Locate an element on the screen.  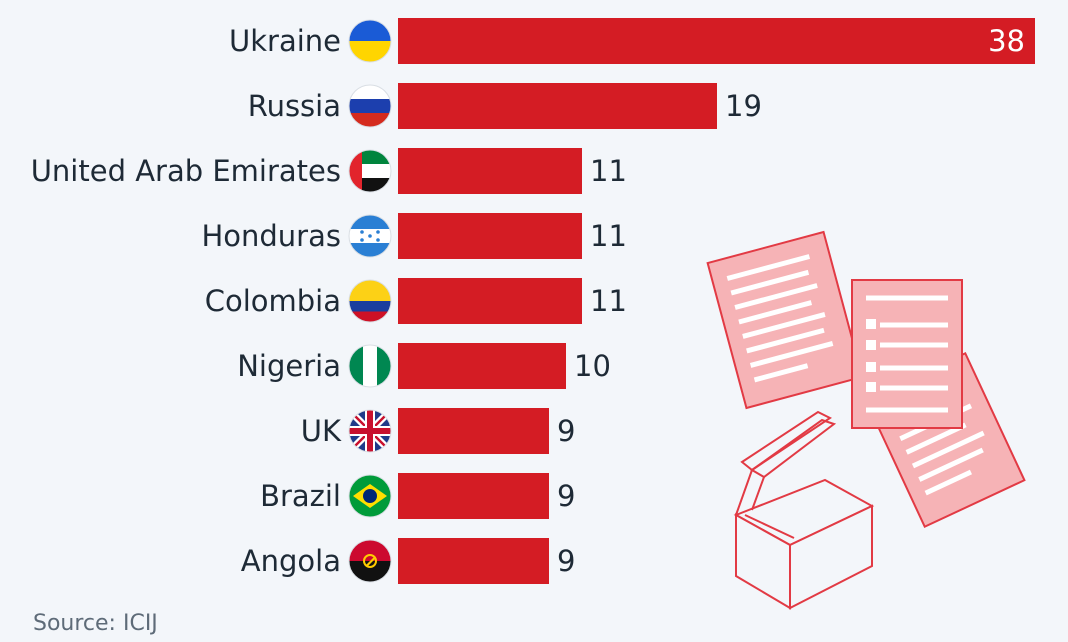
nigeria-flag-icon is located at coordinates (370, 366).